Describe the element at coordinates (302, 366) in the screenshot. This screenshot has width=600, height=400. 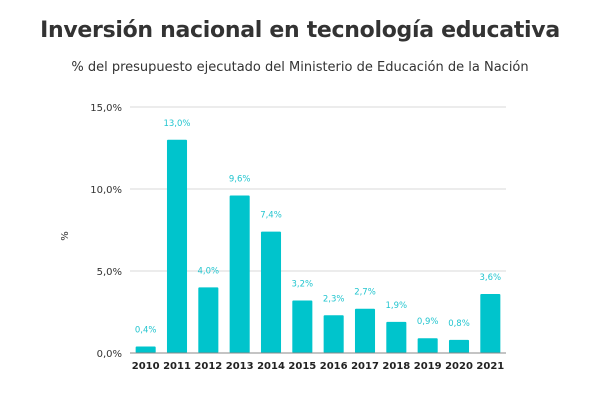
I see `x-tick-label: 2015` at that location.